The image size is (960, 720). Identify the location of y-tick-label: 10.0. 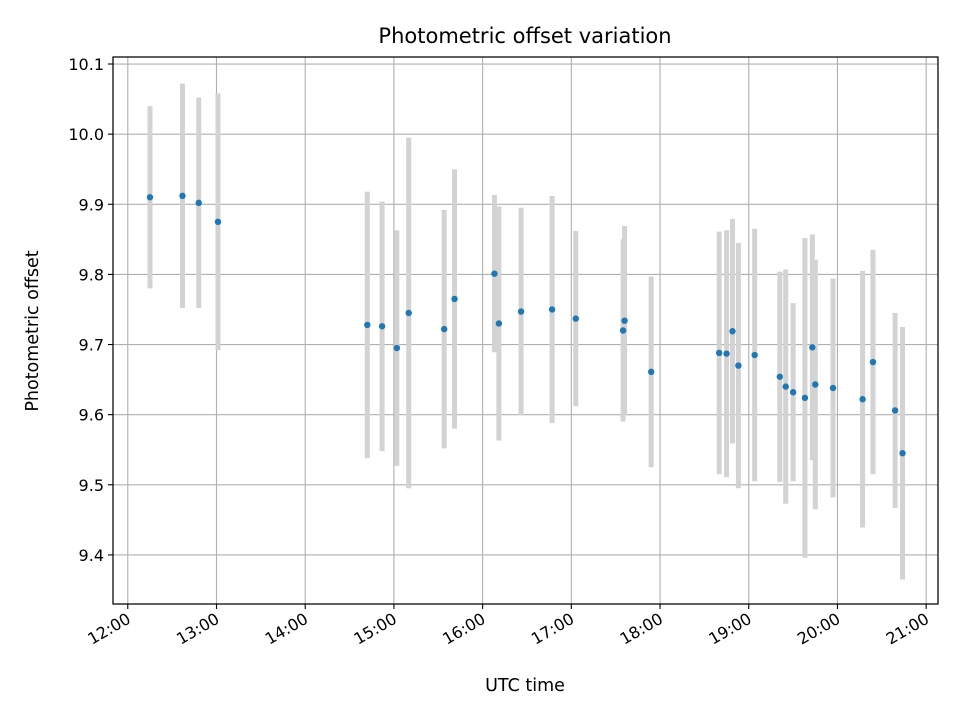
(86, 134).